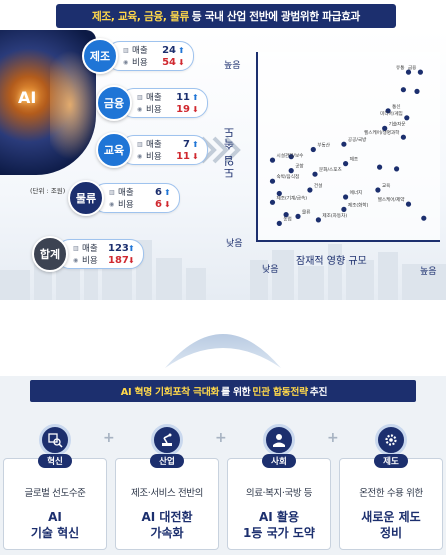  What do you see at coordinates (386, 186) in the screenshot?
I see `scatter-point-label: 교육` at bounding box center [386, 186].